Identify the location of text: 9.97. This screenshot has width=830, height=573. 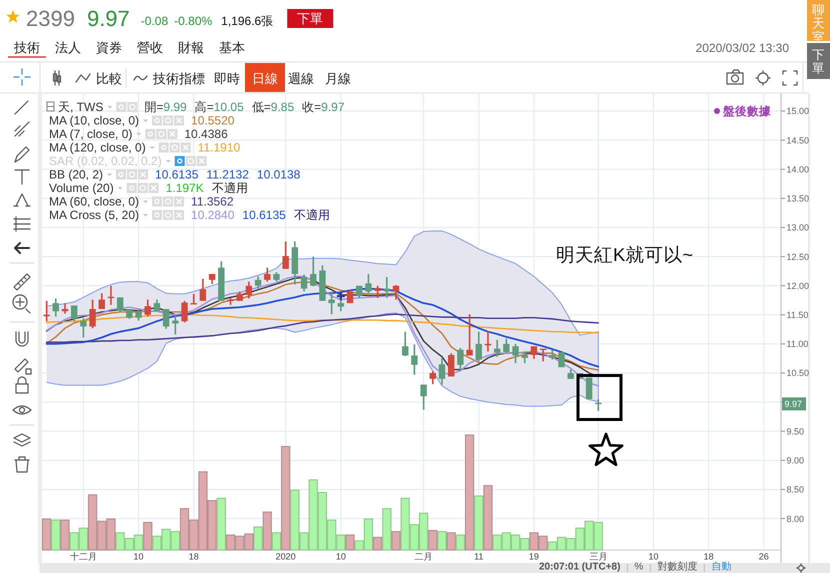
(108, 18).